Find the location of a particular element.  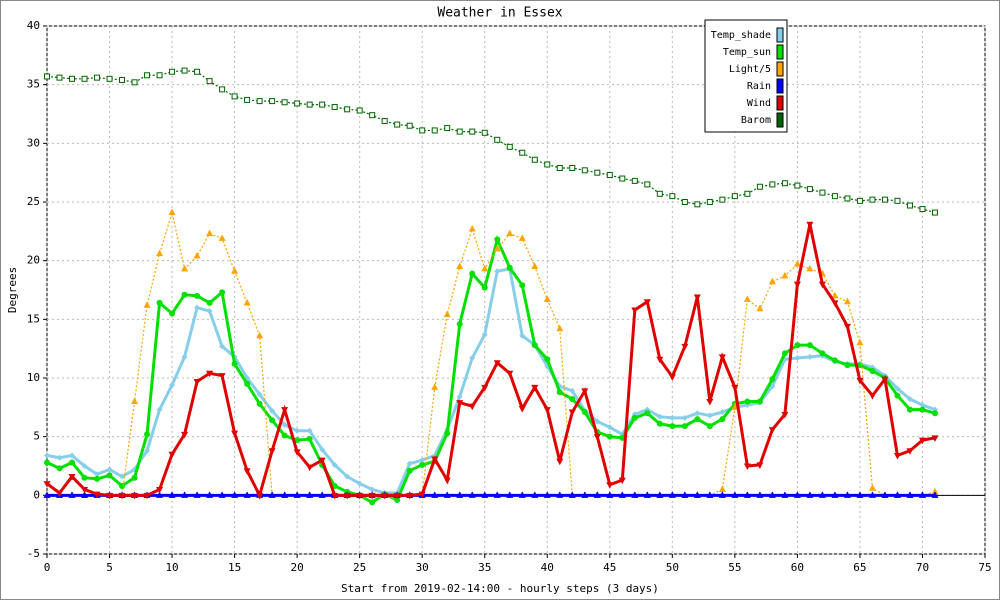

legend-label: Temp_shade is located at coordinates (741, 35).